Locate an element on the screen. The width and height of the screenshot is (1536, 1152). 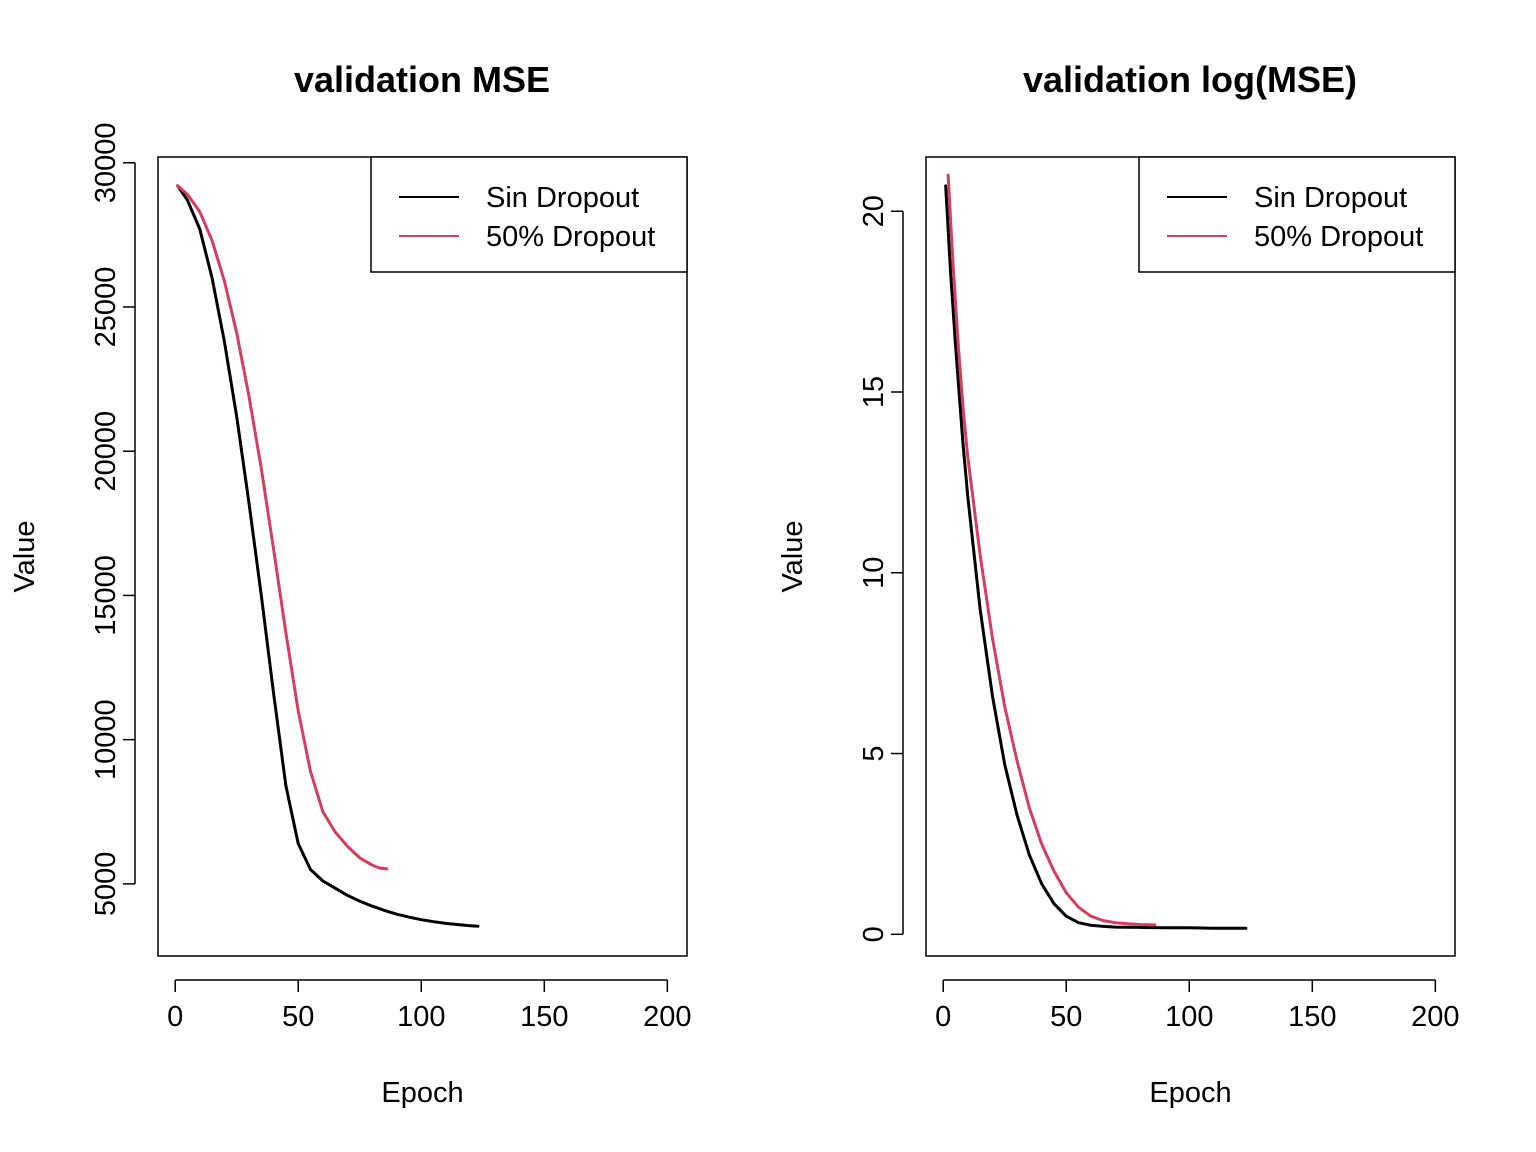
y-tick-label: 5000 is located at coordinates (106, 884).